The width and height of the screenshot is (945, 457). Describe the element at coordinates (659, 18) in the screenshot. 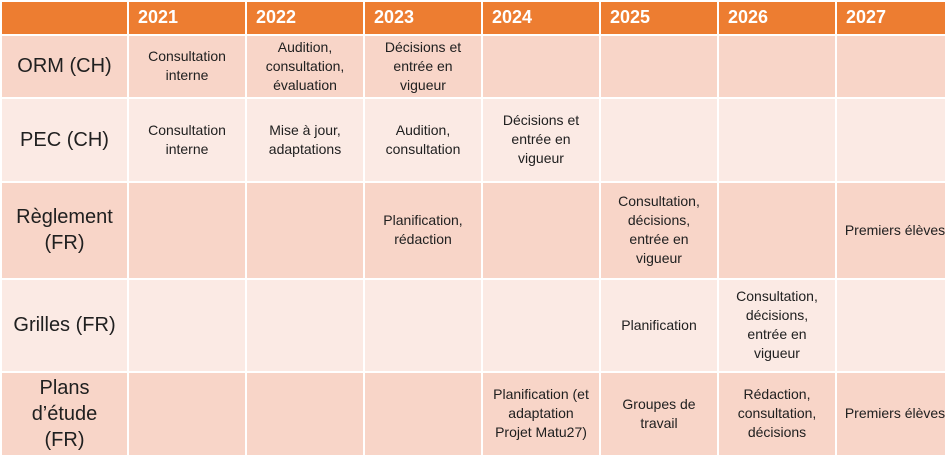

I see `year-header-2025: 2025` at that location.